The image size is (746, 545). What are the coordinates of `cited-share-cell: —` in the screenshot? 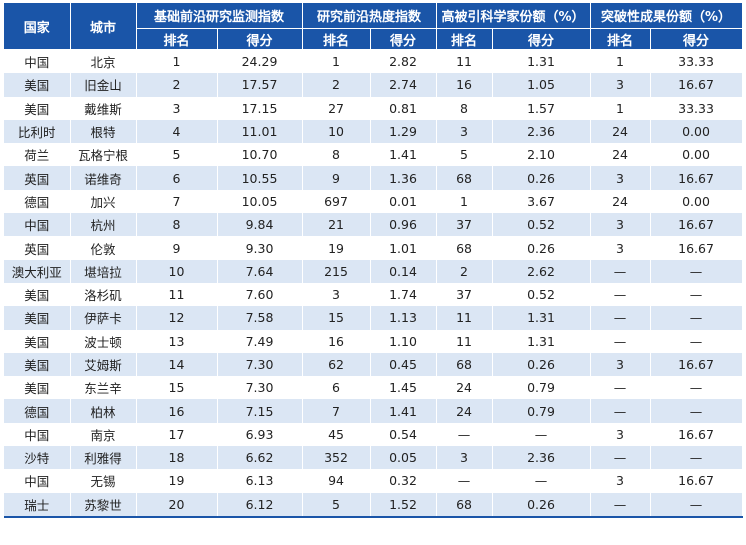 It's located at (541, 481).